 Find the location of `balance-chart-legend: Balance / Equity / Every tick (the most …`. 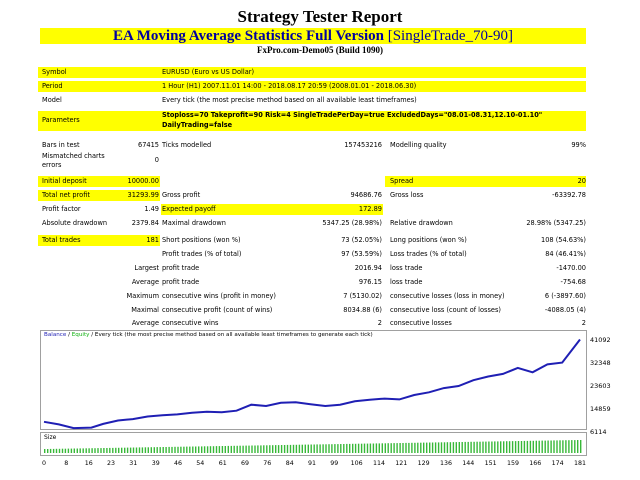

balance-chart-legend: Balance / Equity / Every tick (the most … is located at coordinates (208, 335).